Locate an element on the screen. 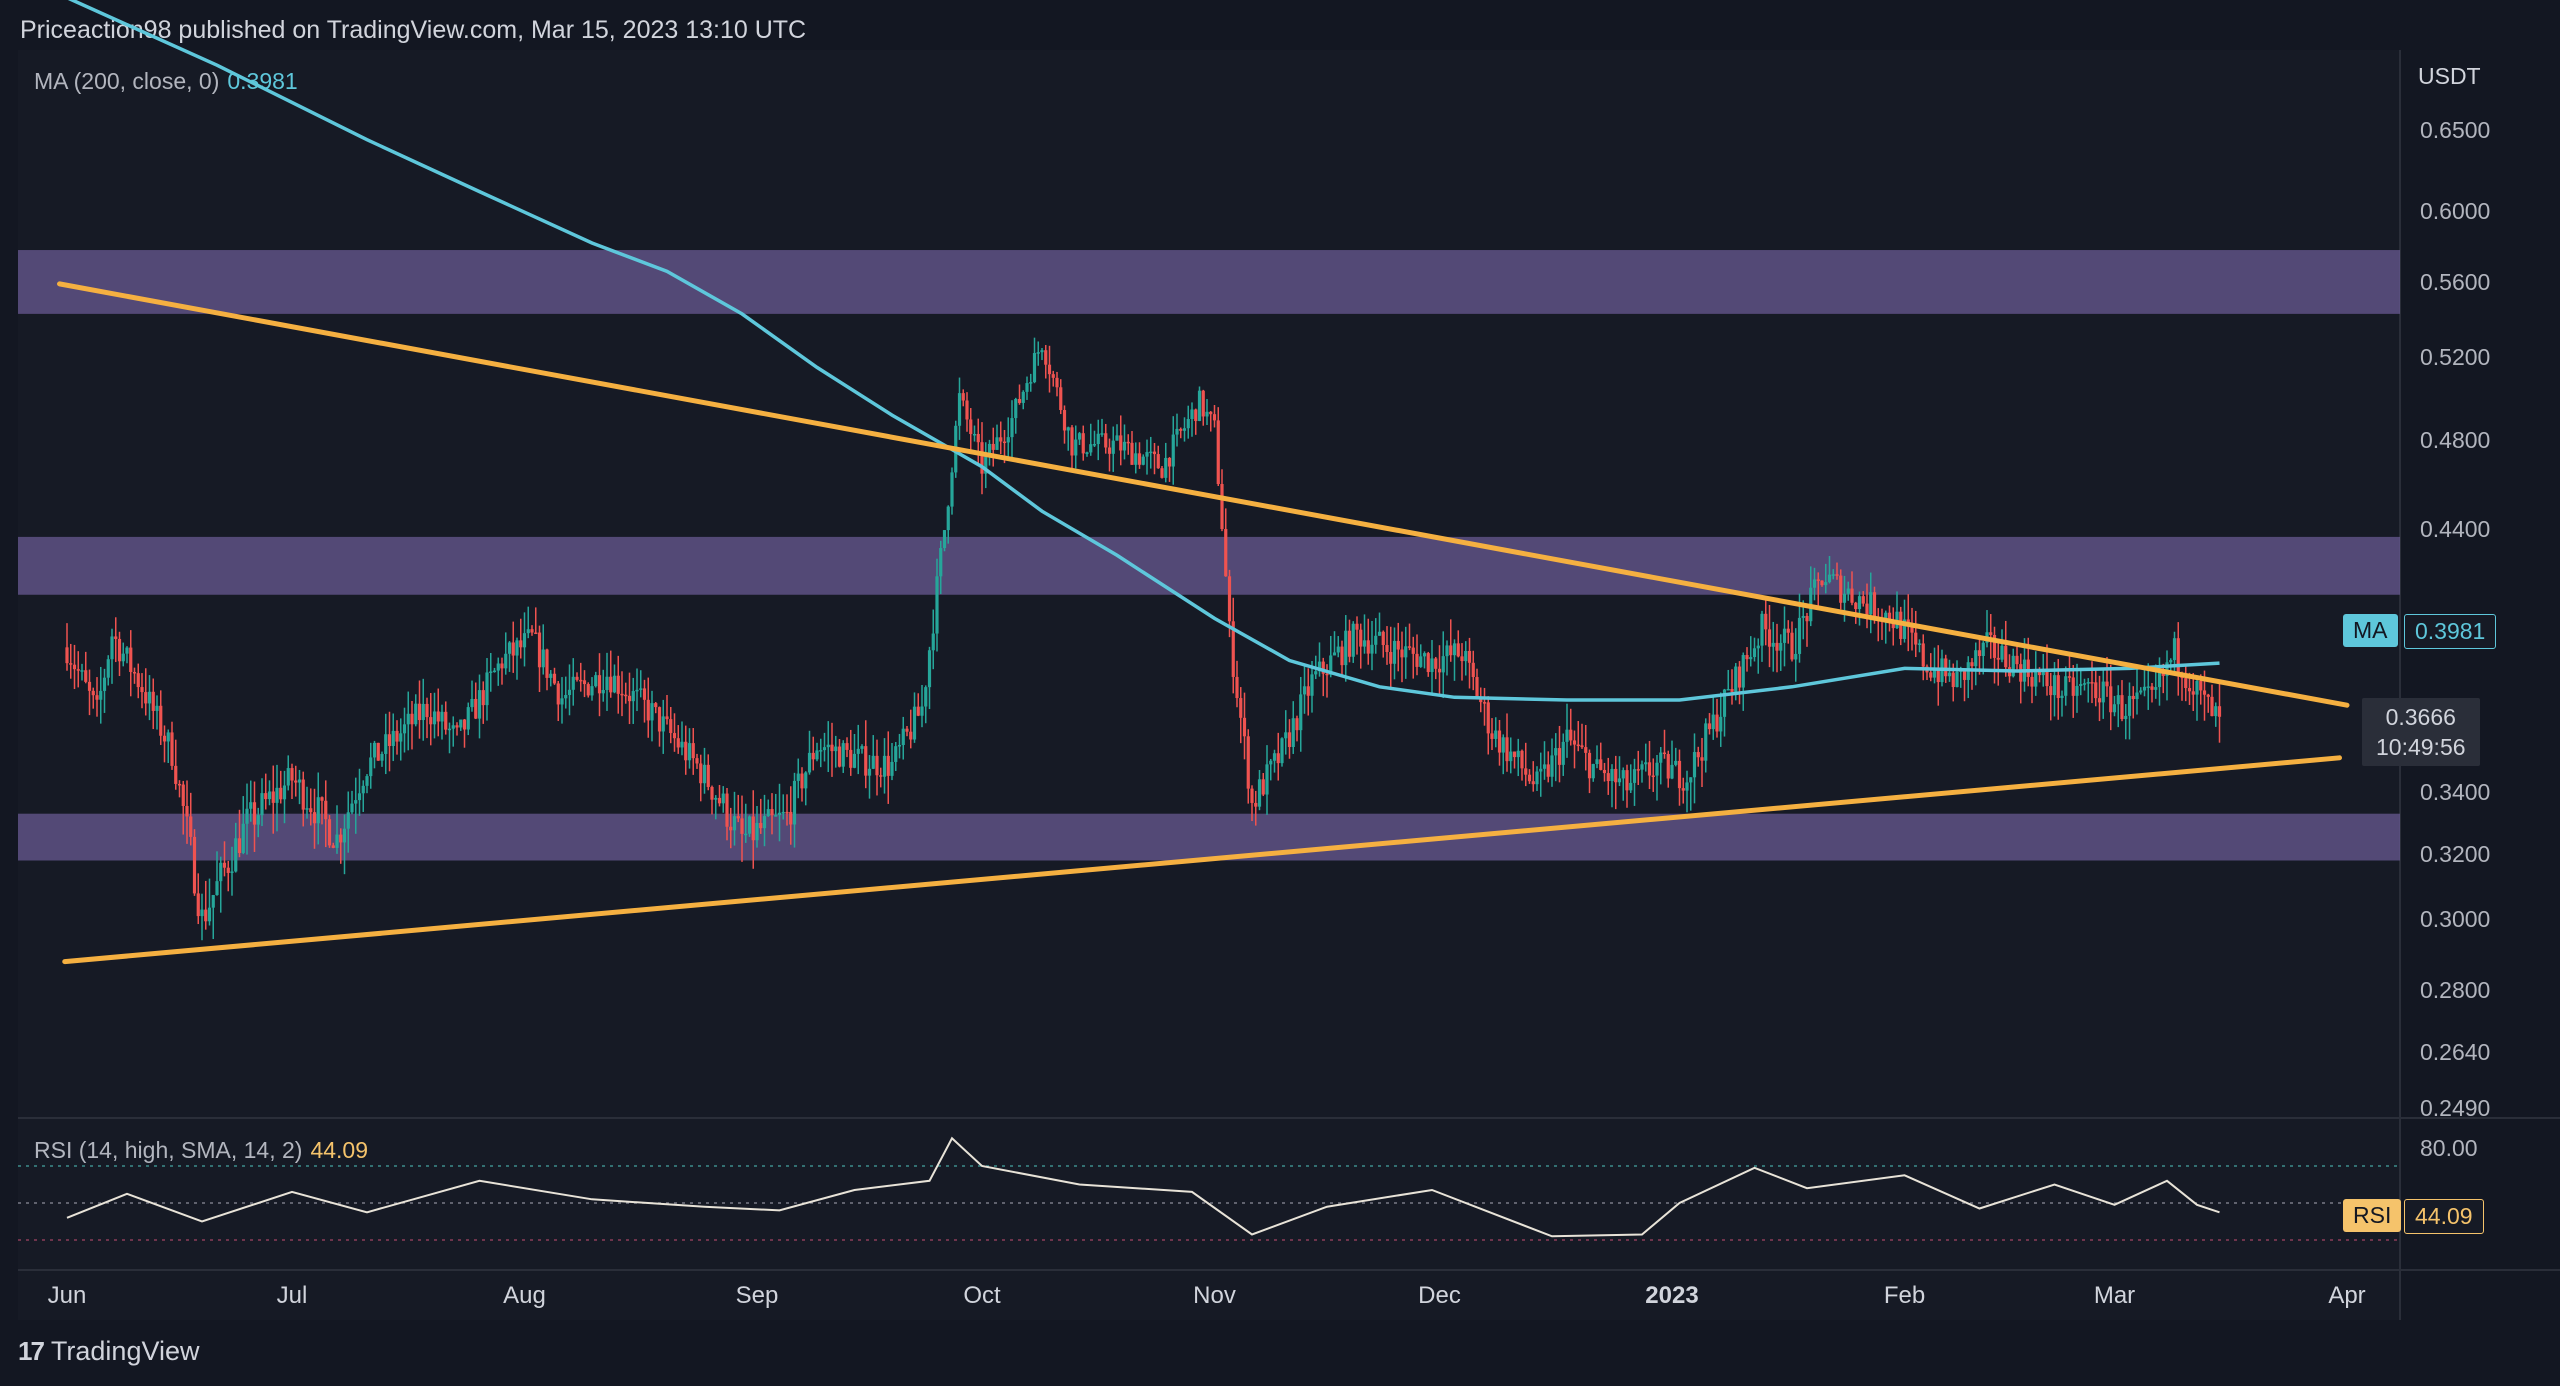 Image resolution: width=2560 pixels, height=1386 pixels. time-tick-label: Dec is located at coordinates (1439, 1295).